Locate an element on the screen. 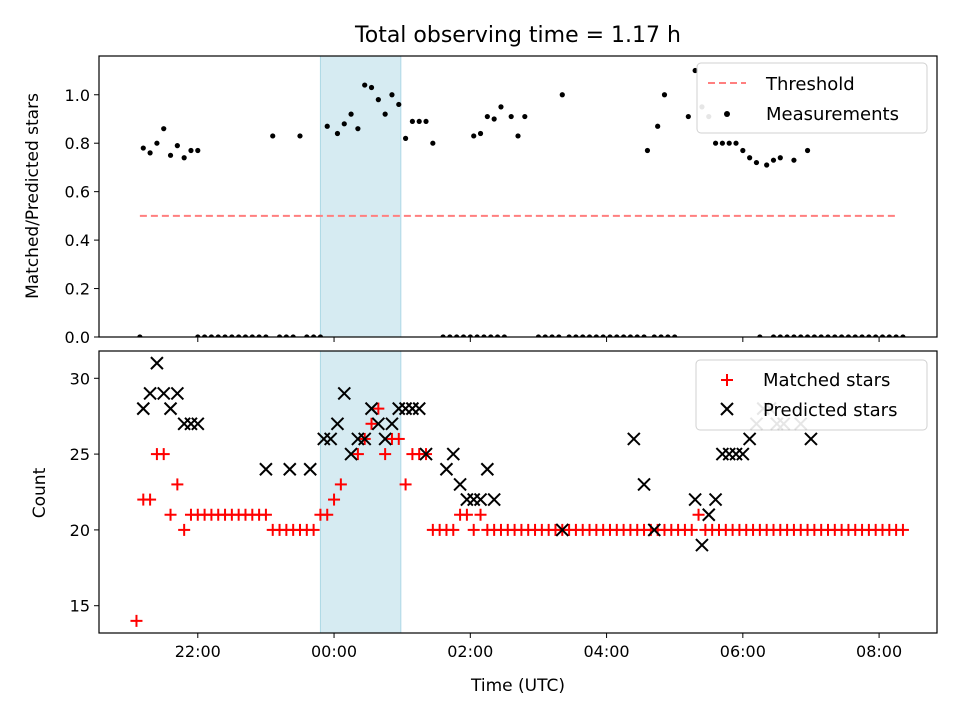 The width and height of the screenshot is (960, 720). top-legend: Threshold Measurements is located at coordinates (812, 98).